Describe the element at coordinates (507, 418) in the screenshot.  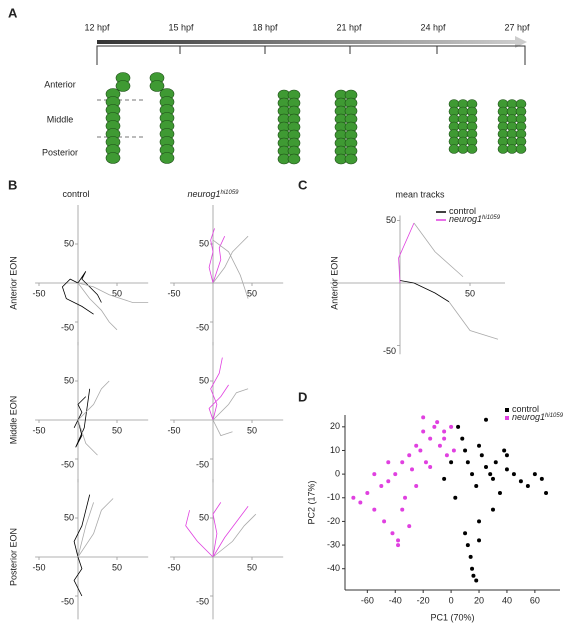
I see `legend-swatch` at that location.